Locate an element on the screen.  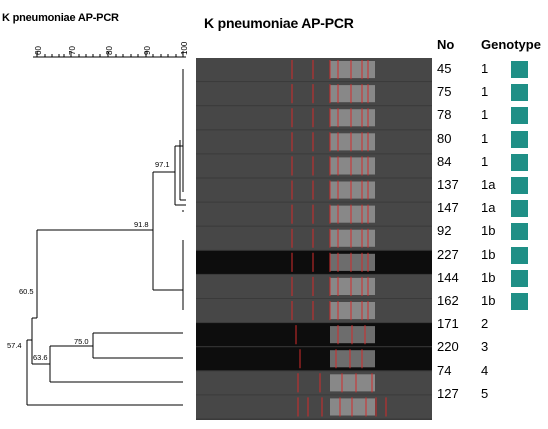
sample-number: 227 is located at coordinates (448, 254).